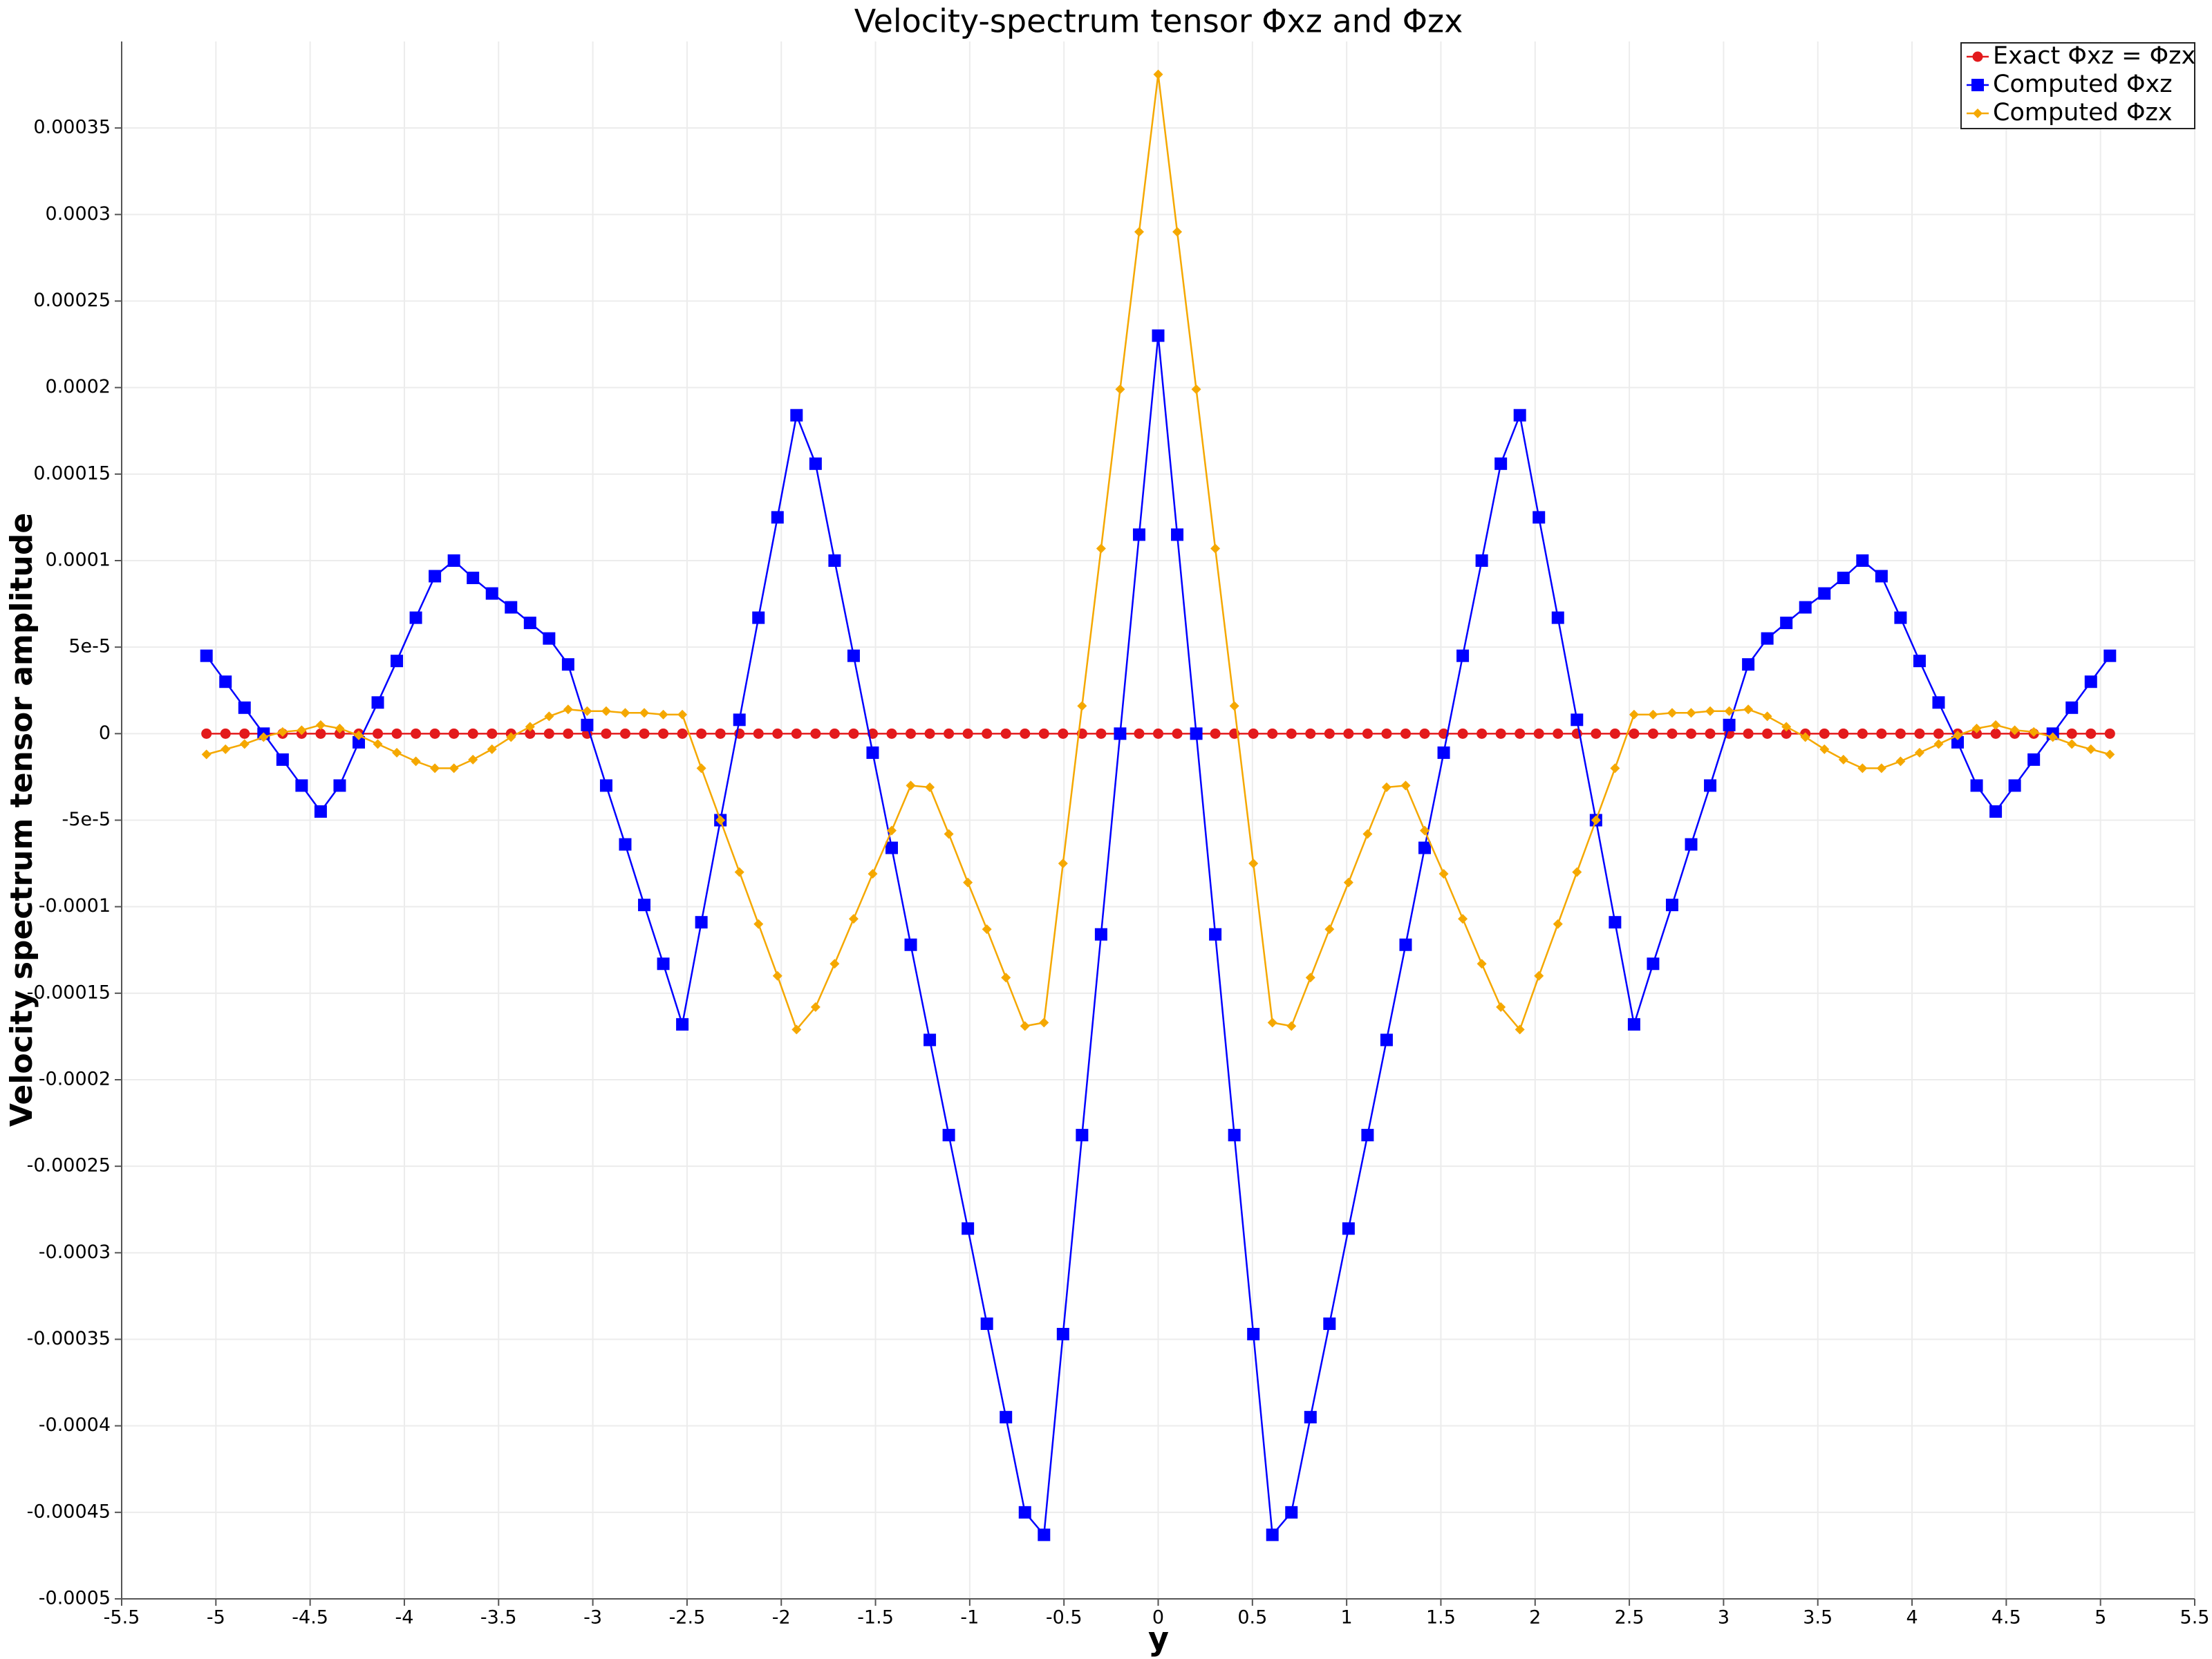 The image size is (2212, 1659). I want to click on x-tick-label: 0, so click(1158, 1618).